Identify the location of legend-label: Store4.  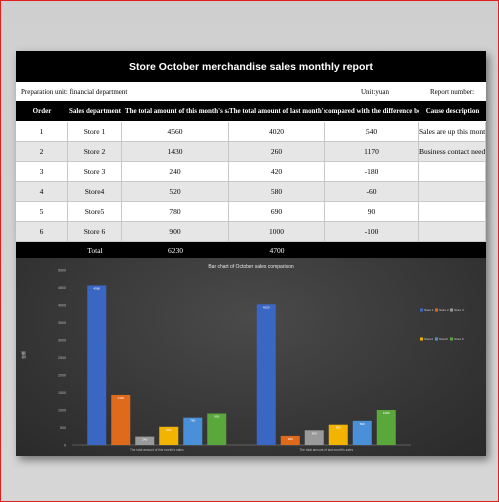
(428, 339).